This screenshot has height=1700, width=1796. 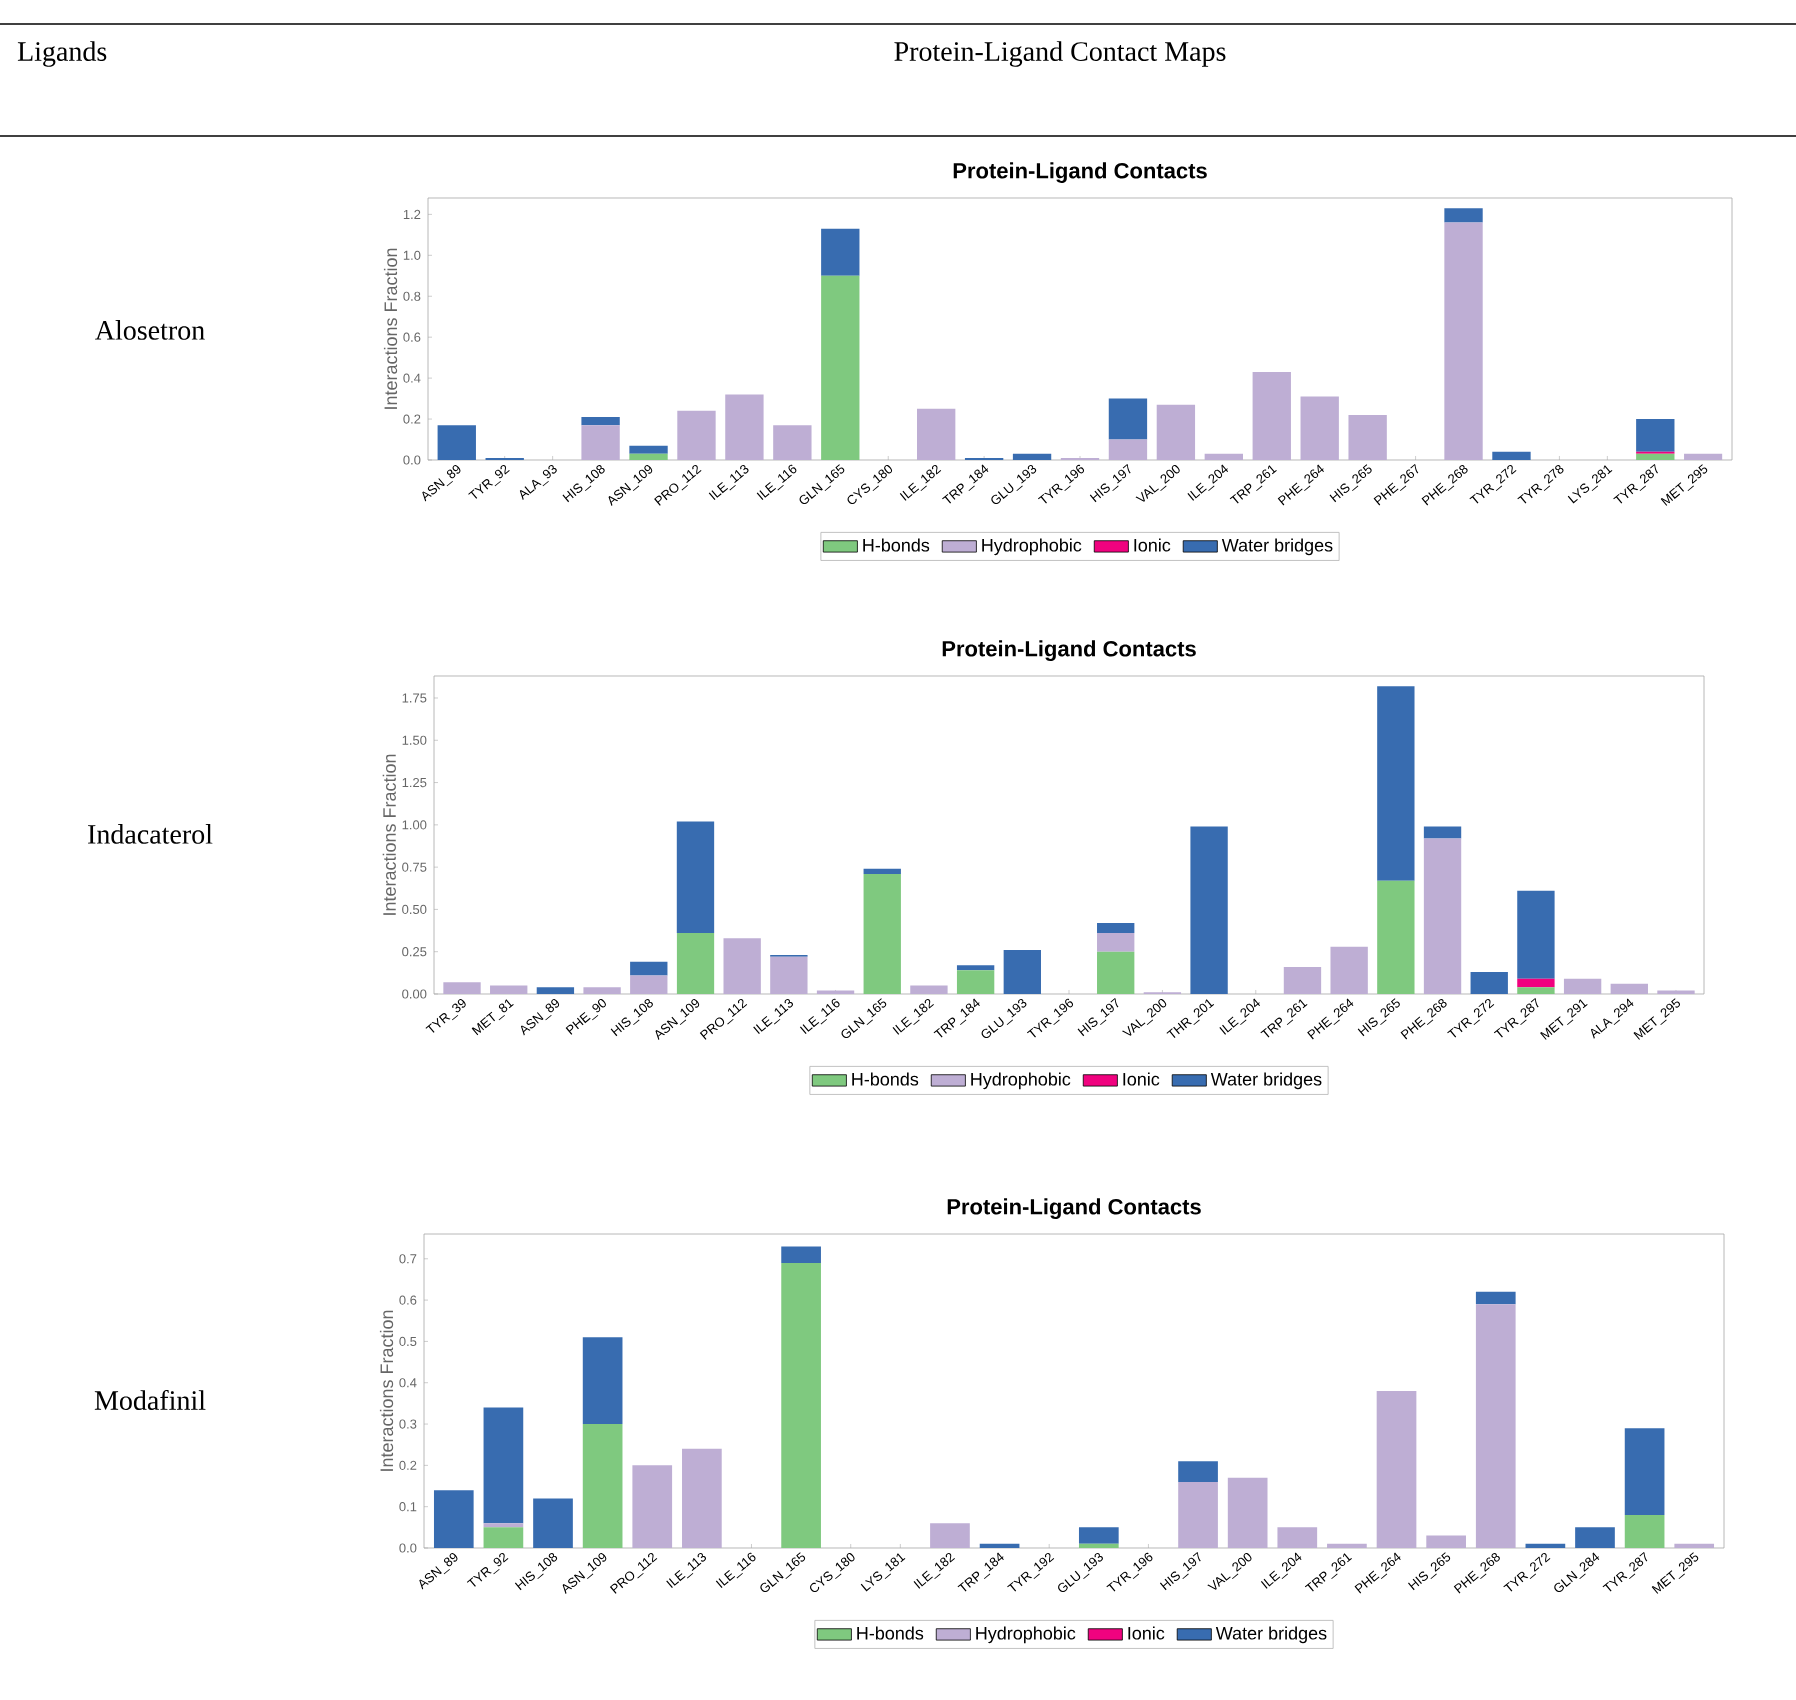 What do you see at coordinates (1060, 54) in the screenshot?
I see `text: Protein-Ligand Contact Maps` at bounding box center [1060, 54].